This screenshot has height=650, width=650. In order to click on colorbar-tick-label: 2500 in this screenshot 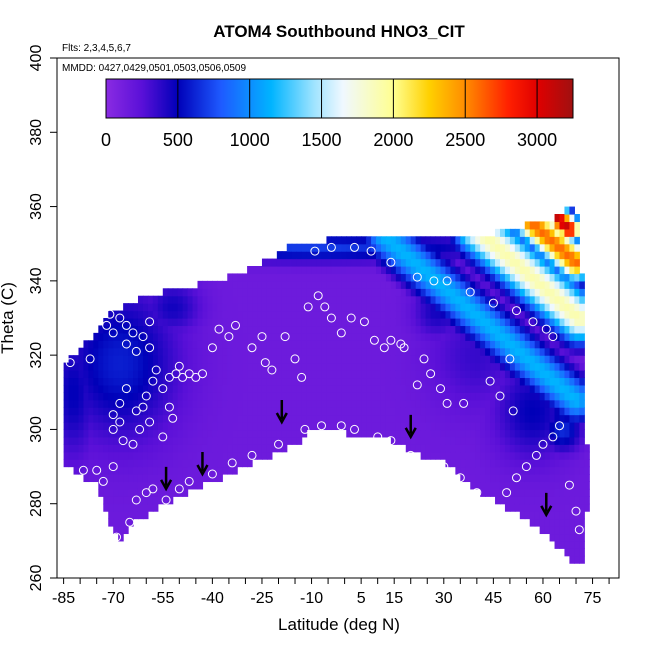, I will do `click(465, 140)`.